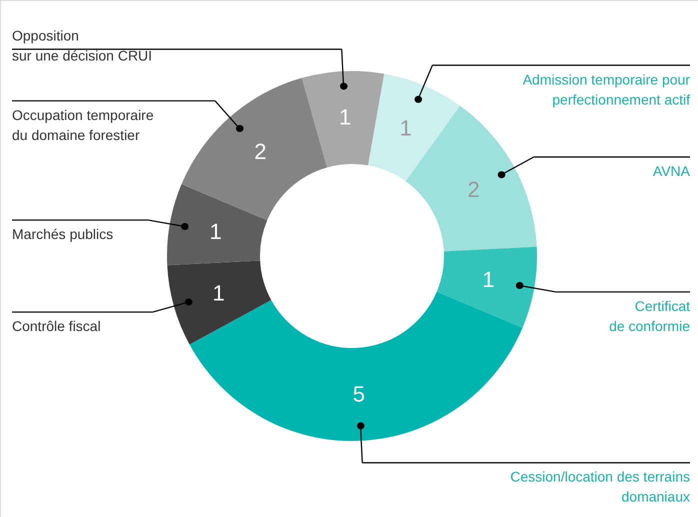  I want to click on slice-label: AVNA, so click(671, 171).